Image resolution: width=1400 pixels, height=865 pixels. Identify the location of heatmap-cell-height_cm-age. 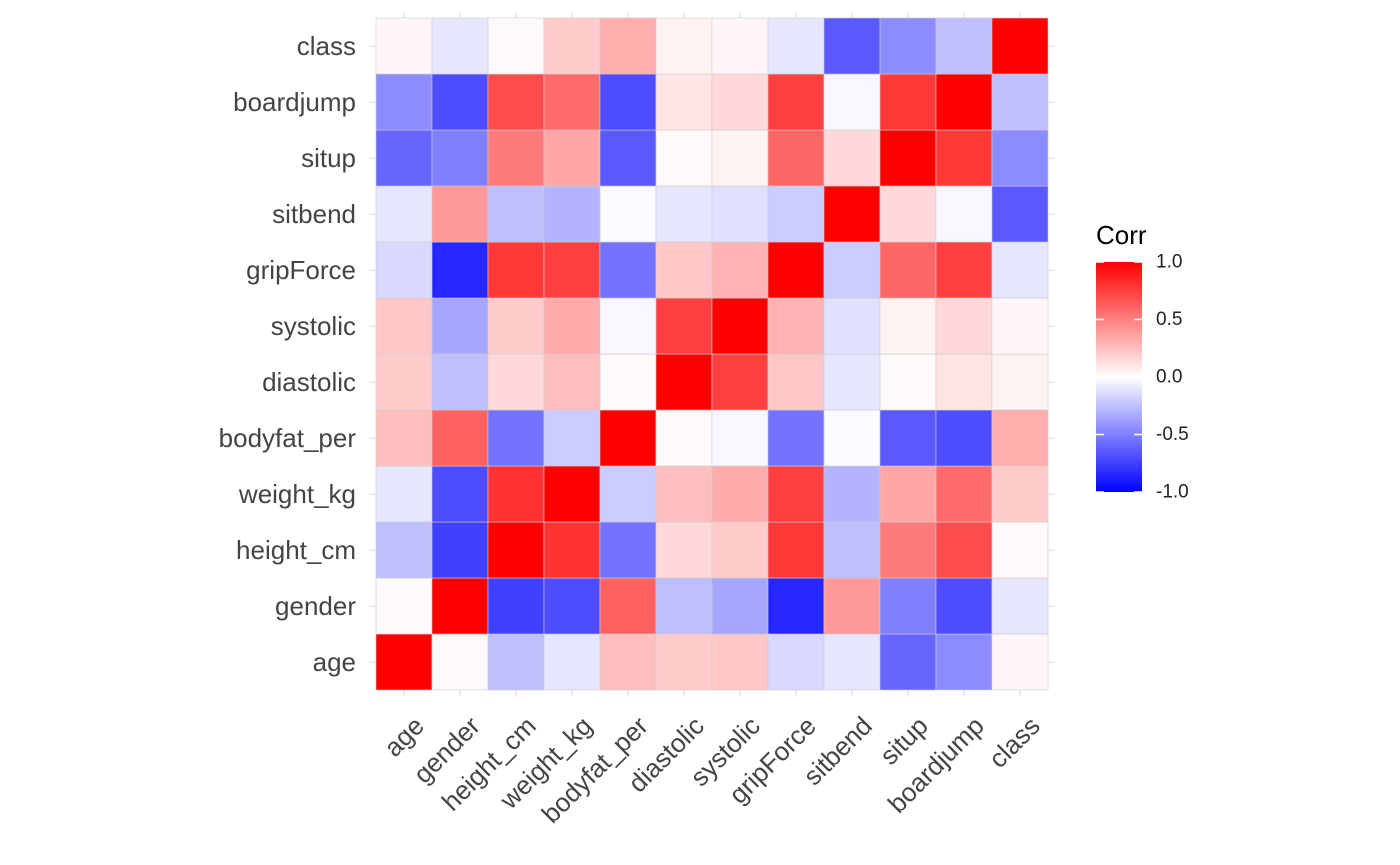
(404, 550).